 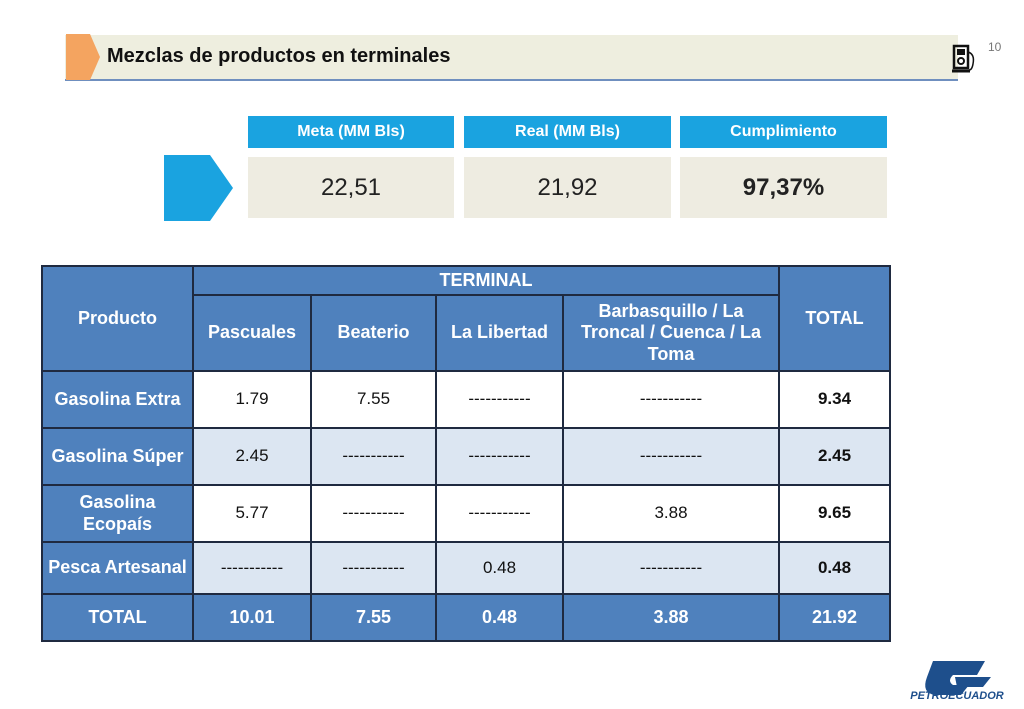 I want to click on slide-title: Mezclas de productos en terminales, so click(x=279, y=56).